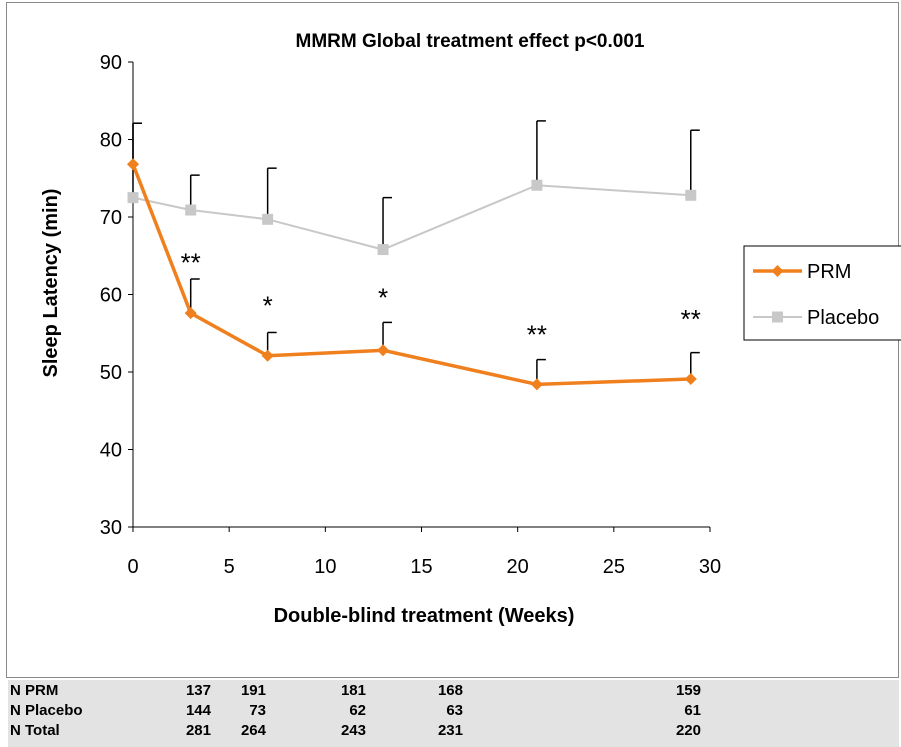 Image resolution: width=901 pixels, height=747 pixels. I want to click on legend-label-prm: PRM, so click(829, 272).